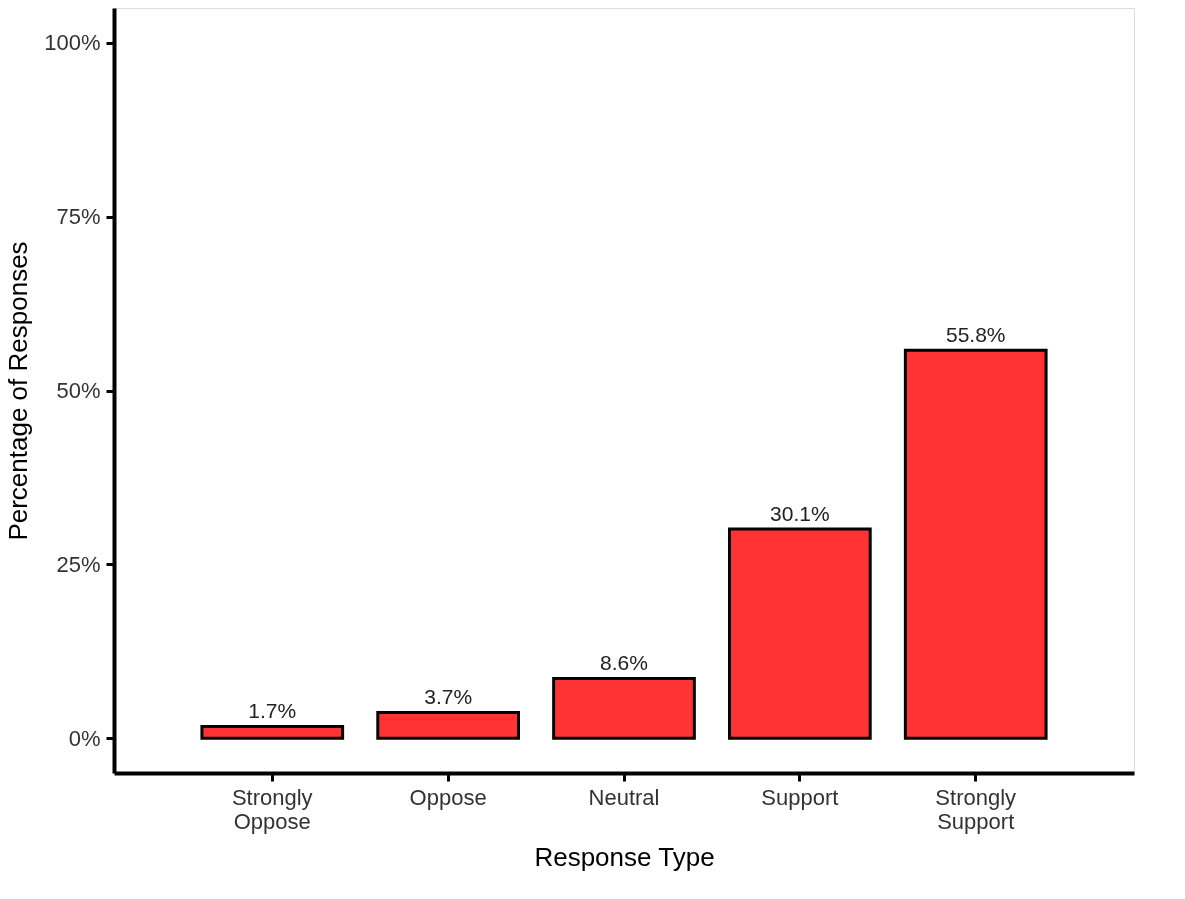 This screenshot has height=899, width=1185. Describe the element at coordinates (976, 809) in the screenshot. I see `x-tick-label: Strongly Support` at that location.